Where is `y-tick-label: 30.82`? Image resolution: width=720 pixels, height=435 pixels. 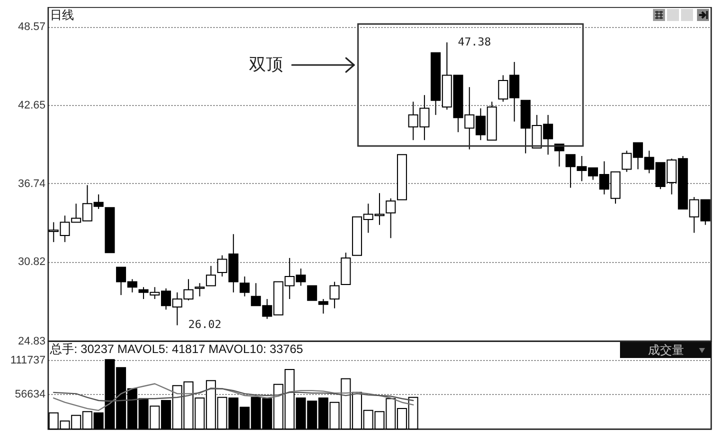
y-tick-label: 30.82 is located at coordinates (32, 262).